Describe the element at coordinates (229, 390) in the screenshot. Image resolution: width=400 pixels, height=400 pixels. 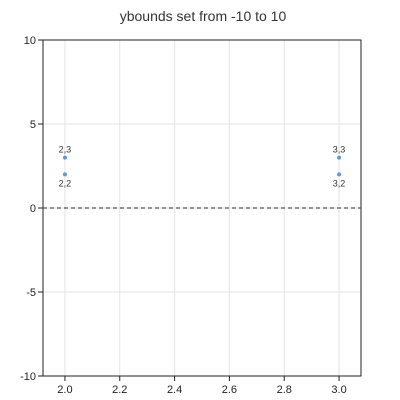
I see `x-tick-label: 2.6` at that location.